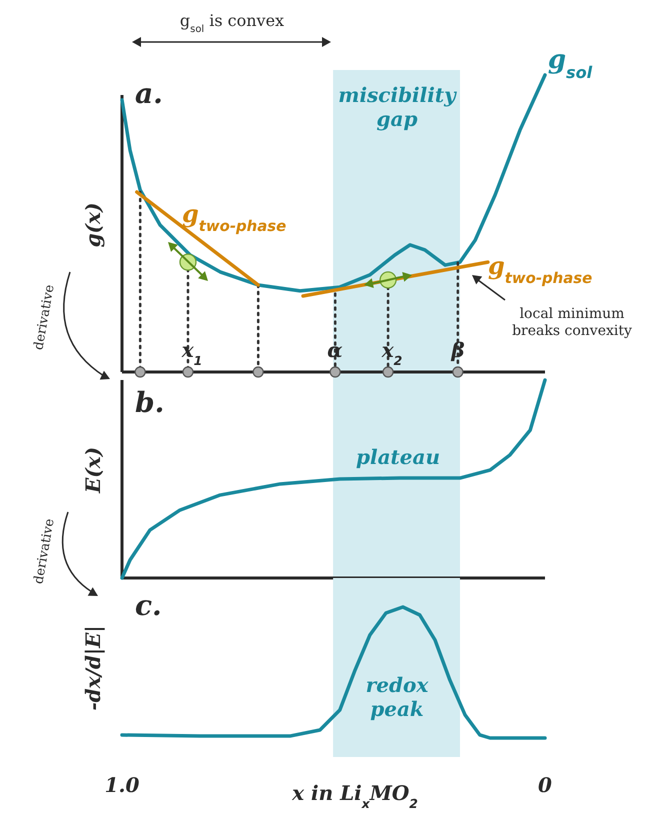  I want to click on y-axis-title: -dx/d|E|, so click(93, 668).